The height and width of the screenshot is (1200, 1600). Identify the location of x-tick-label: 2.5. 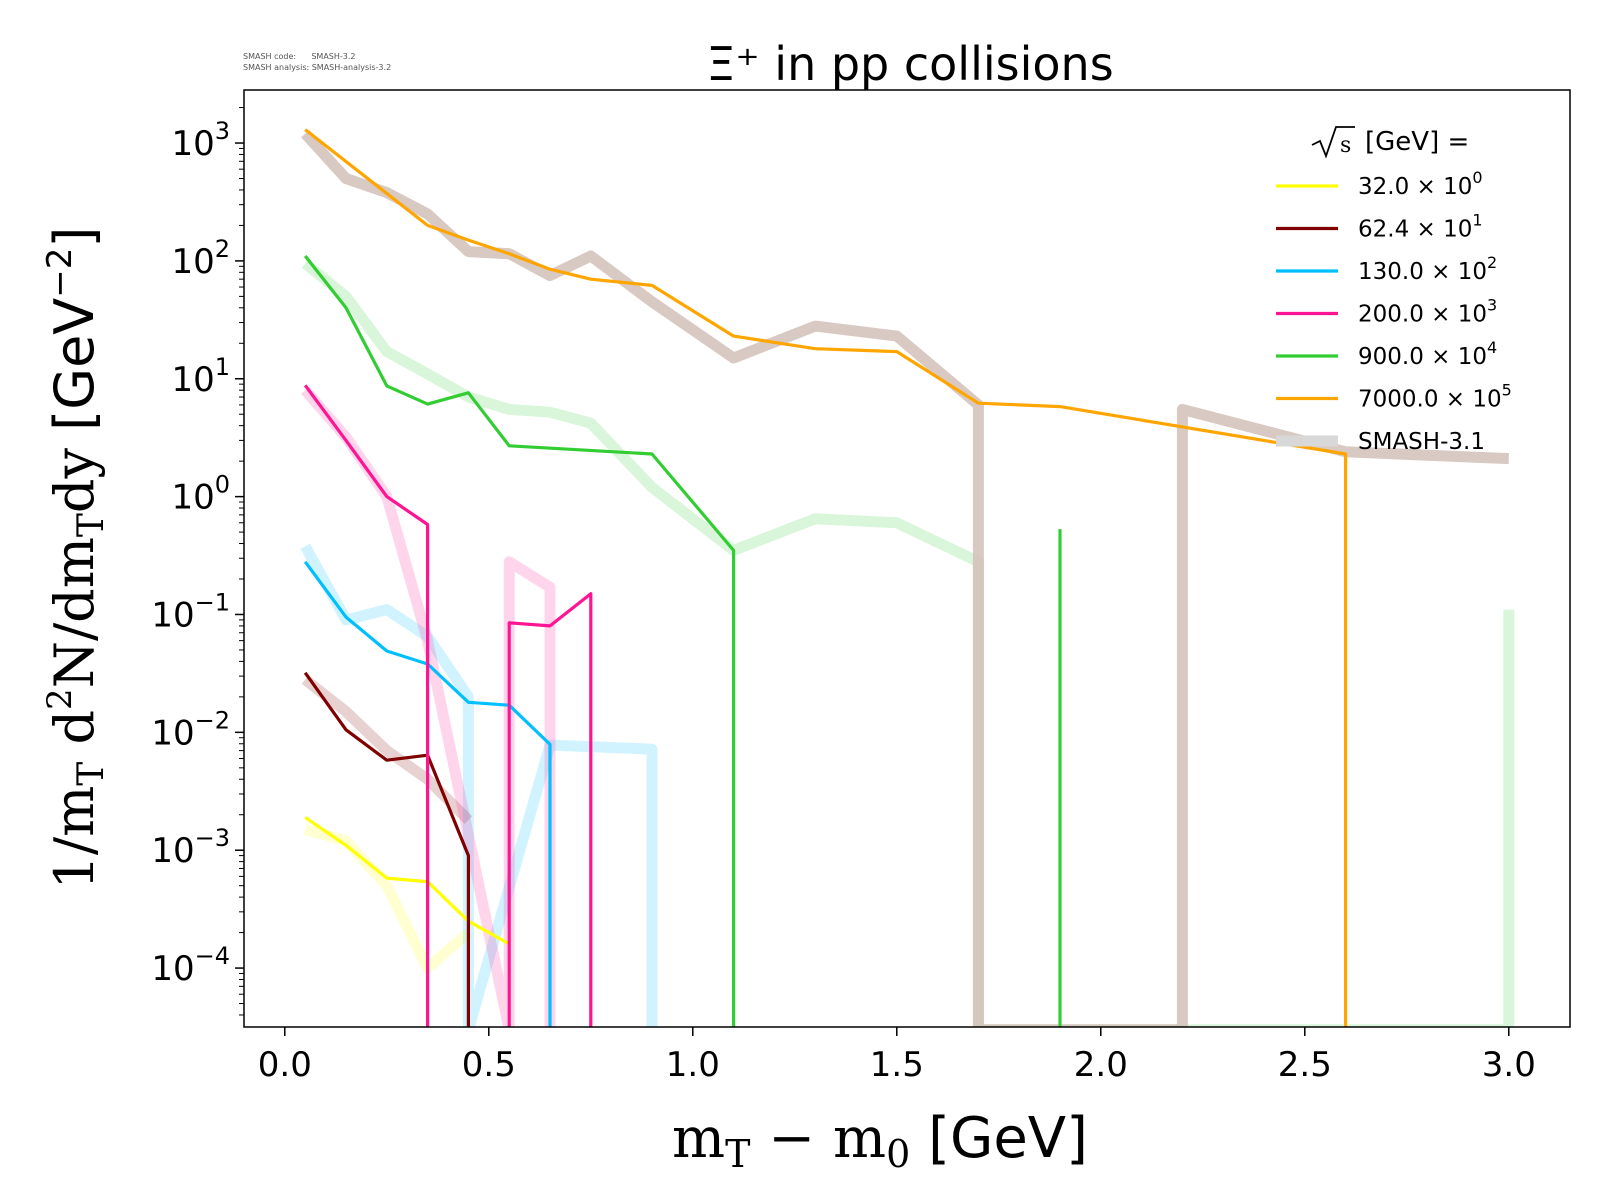
(1305, 1065).